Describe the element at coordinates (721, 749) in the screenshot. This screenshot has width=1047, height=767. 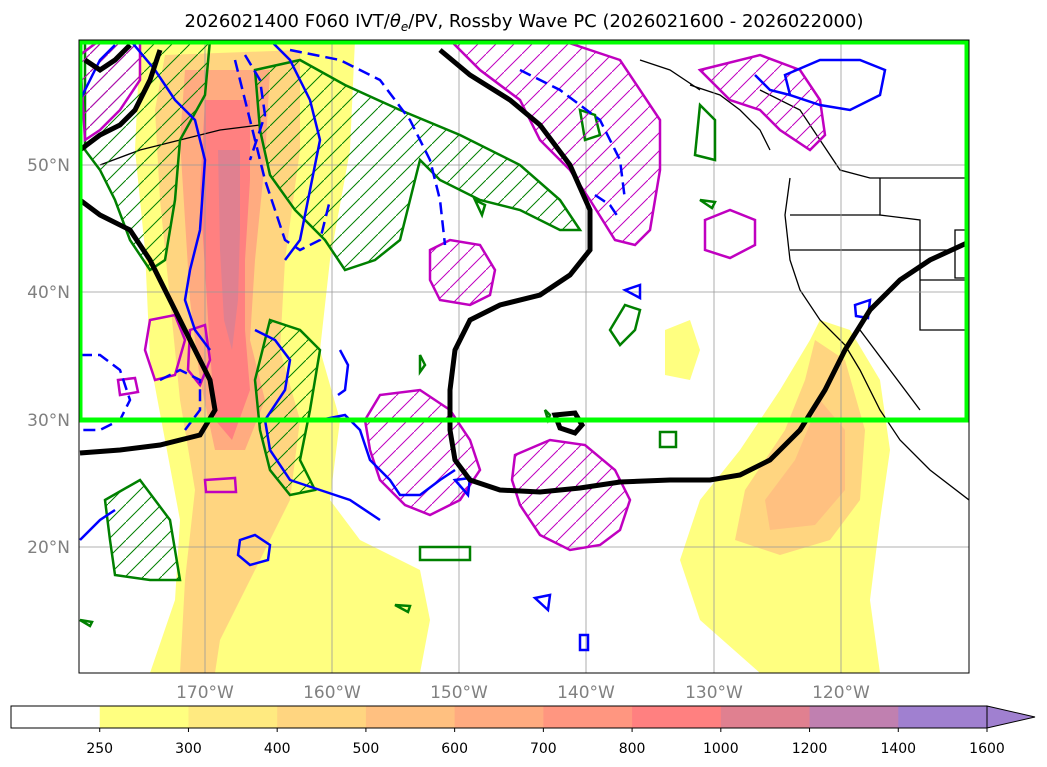
I see `colorbar-tick-label: 1000` at that location.